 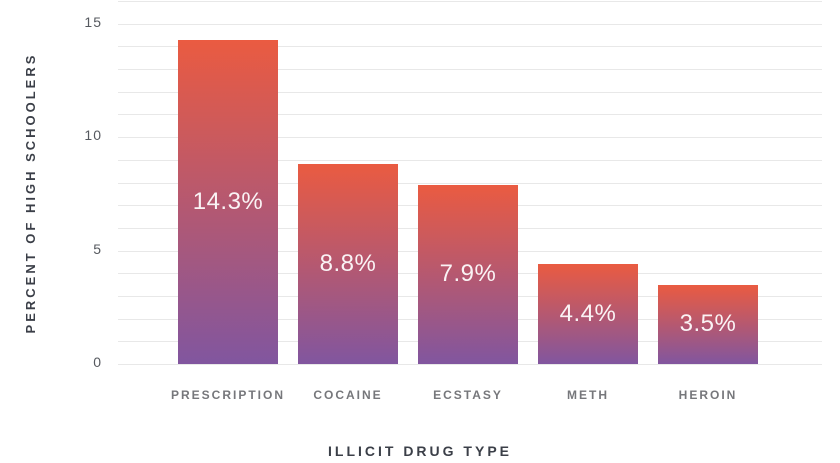 I want to click on y-tick-label: 10, so click(x=93, y=135).